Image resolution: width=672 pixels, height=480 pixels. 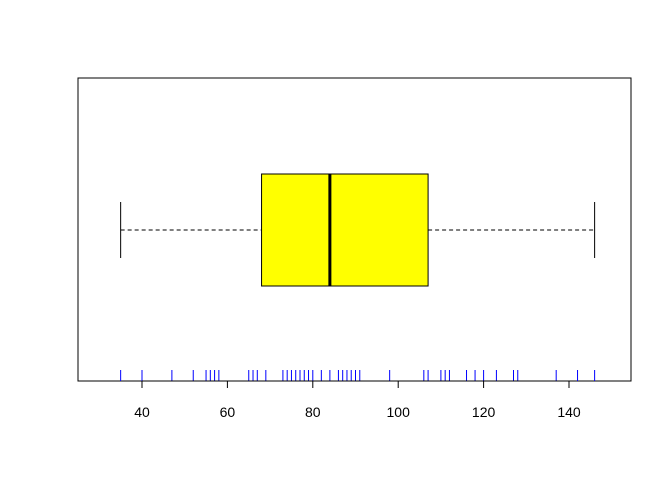 What do you see at coordinates (358, 375) in the screenshot?
I see `rug-layer` at bounding box center [358, 375].